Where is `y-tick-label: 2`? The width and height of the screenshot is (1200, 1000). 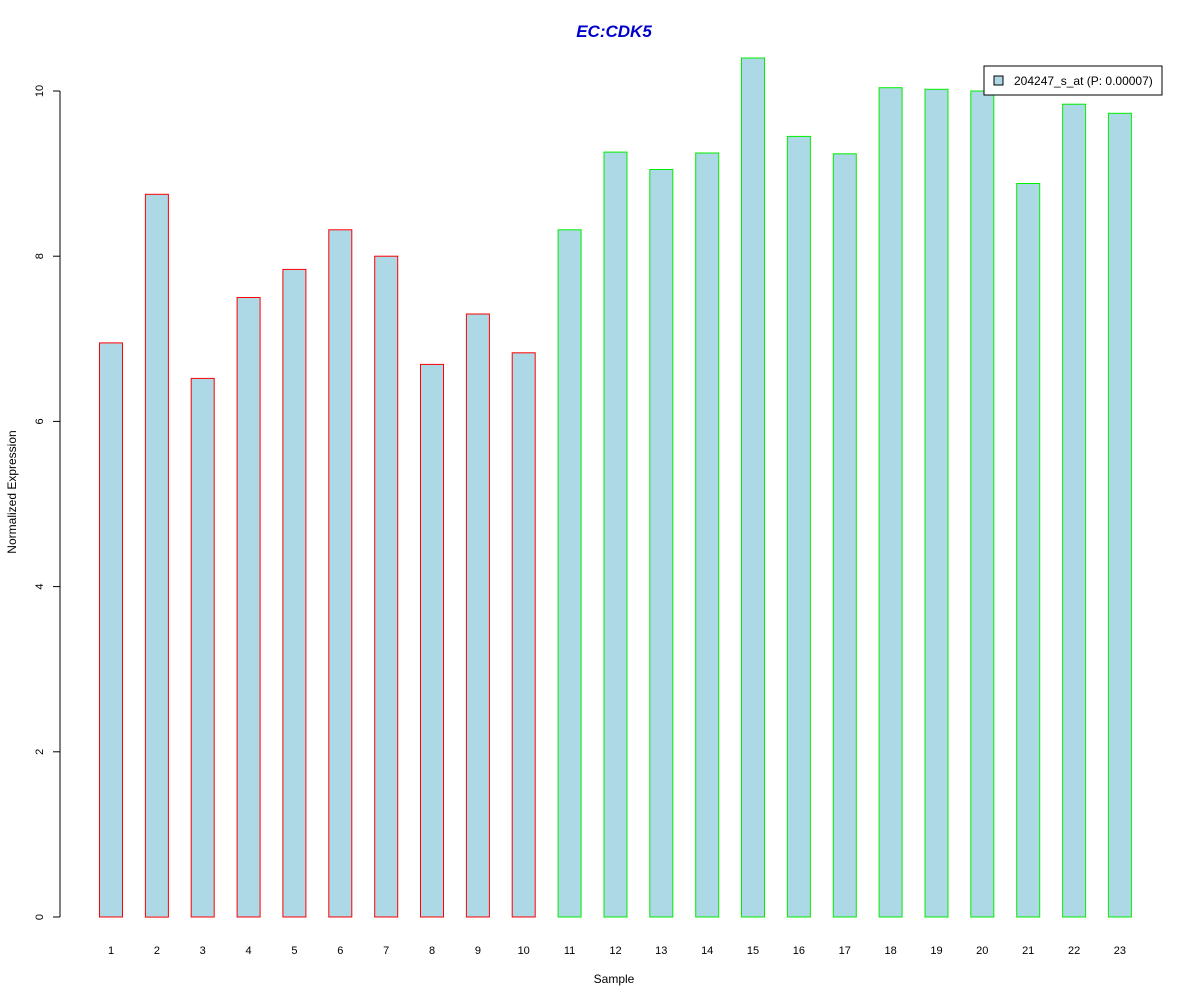
y-tick-label: 2 is located at coordinates (40, 752).